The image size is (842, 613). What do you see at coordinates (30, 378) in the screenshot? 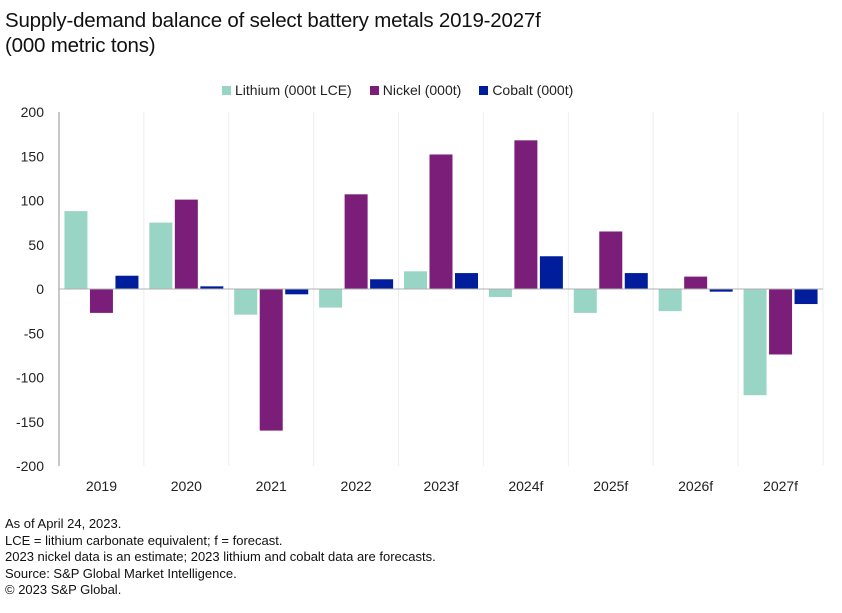
I see `y-tick-label: -100` at bounding box center [30, 378].